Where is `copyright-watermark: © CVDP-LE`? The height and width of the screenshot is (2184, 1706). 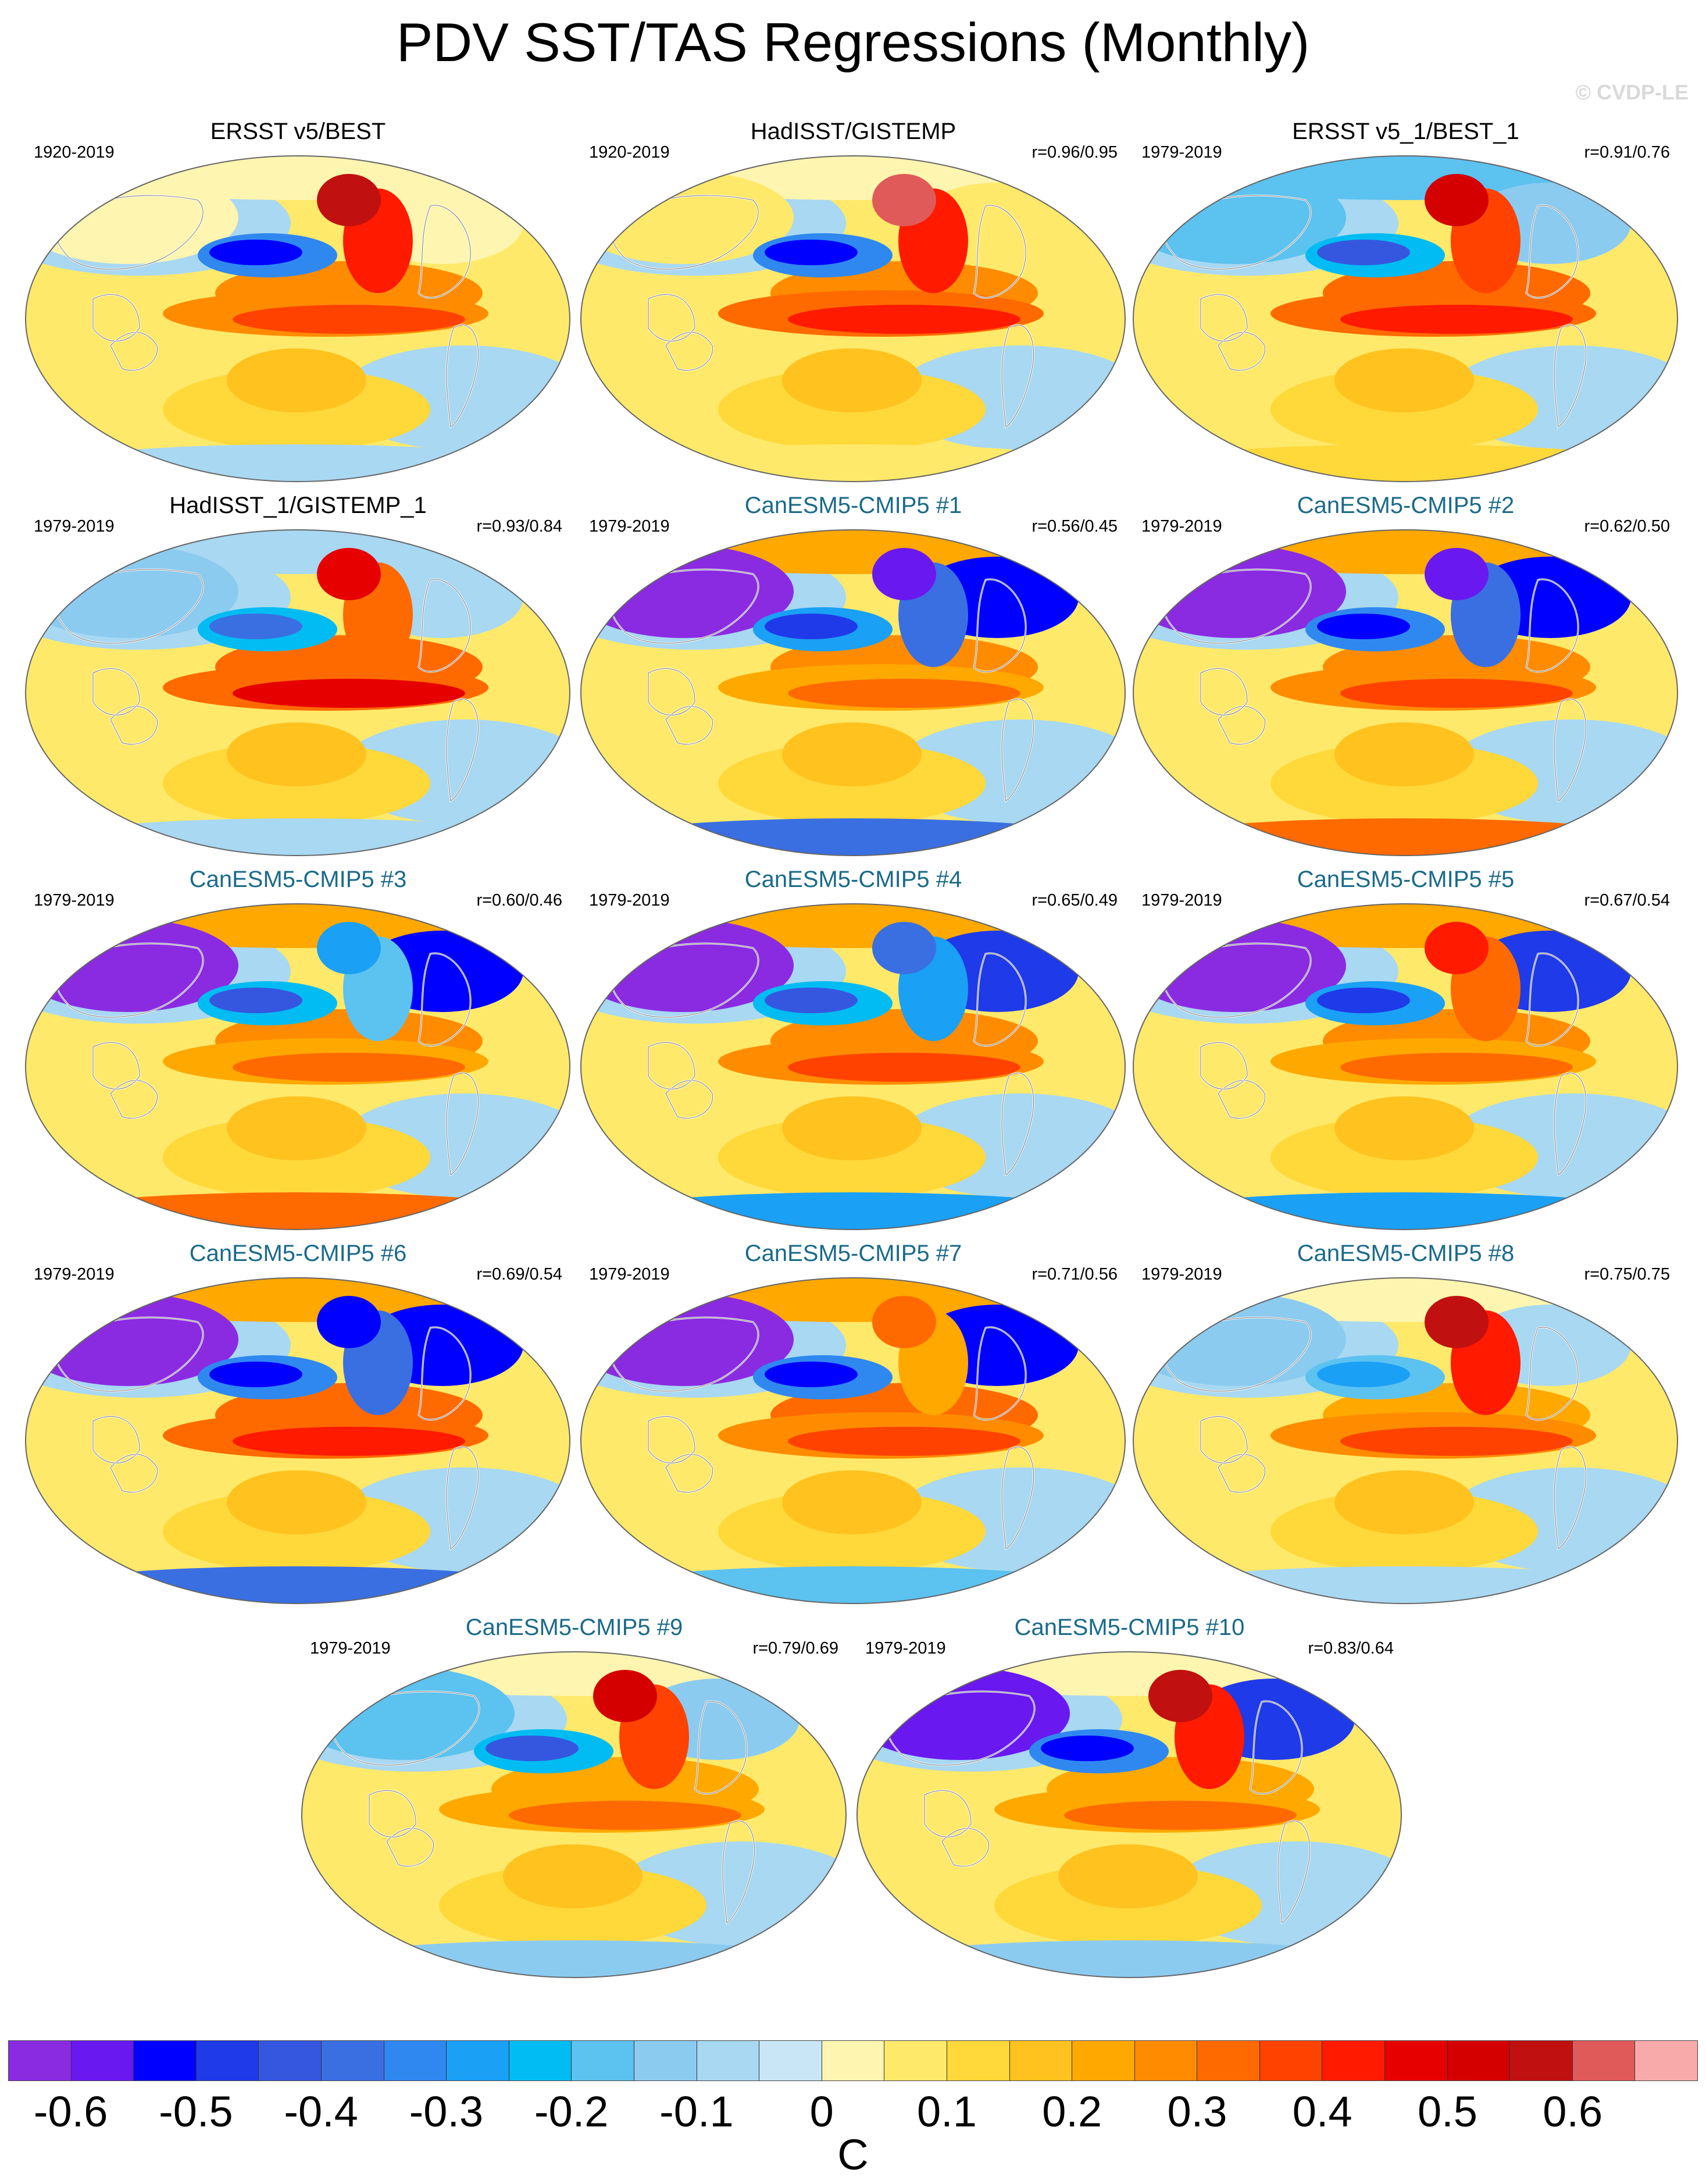 copyright-watermark: © CVDP-LE is located at coordinates (1632, 92).